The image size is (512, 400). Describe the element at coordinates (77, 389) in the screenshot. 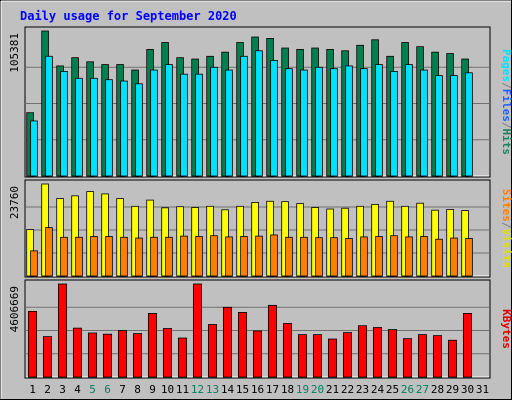

I see `x-tick-label: 4` at that location.